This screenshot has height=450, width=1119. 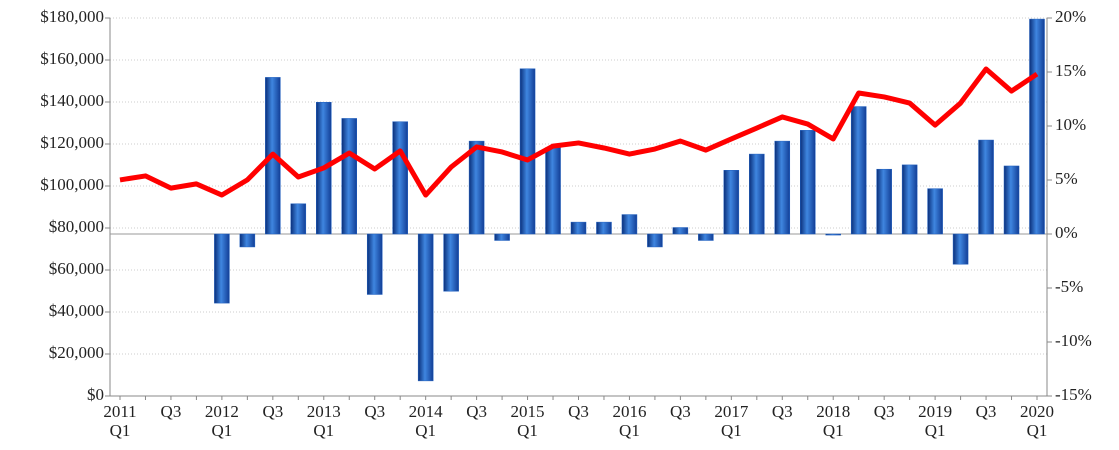 I want to click on y-tick-label: $80,000, so click(x=76, y=226).